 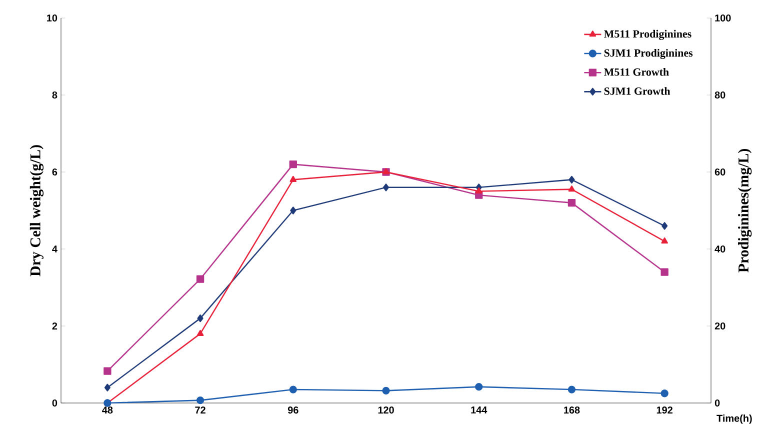 I want to click on x-tick-label: 96, so click(x=293, y=410).